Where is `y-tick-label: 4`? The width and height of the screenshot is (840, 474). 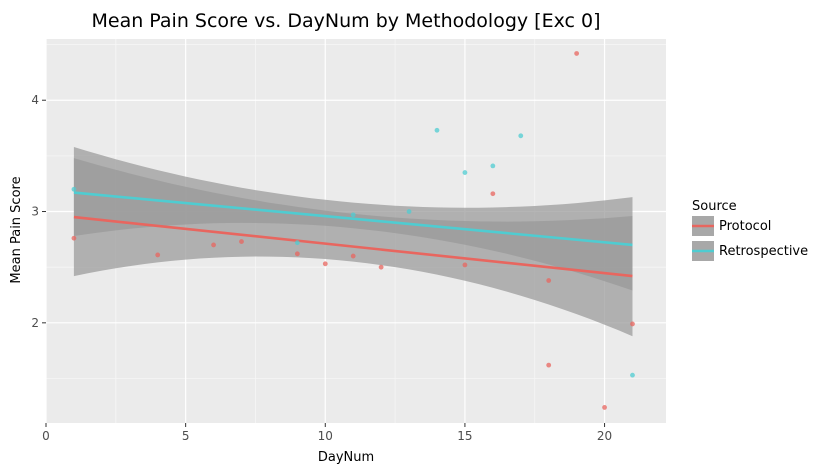
y-tick-label: 4 is located at coordinates (35, 100).